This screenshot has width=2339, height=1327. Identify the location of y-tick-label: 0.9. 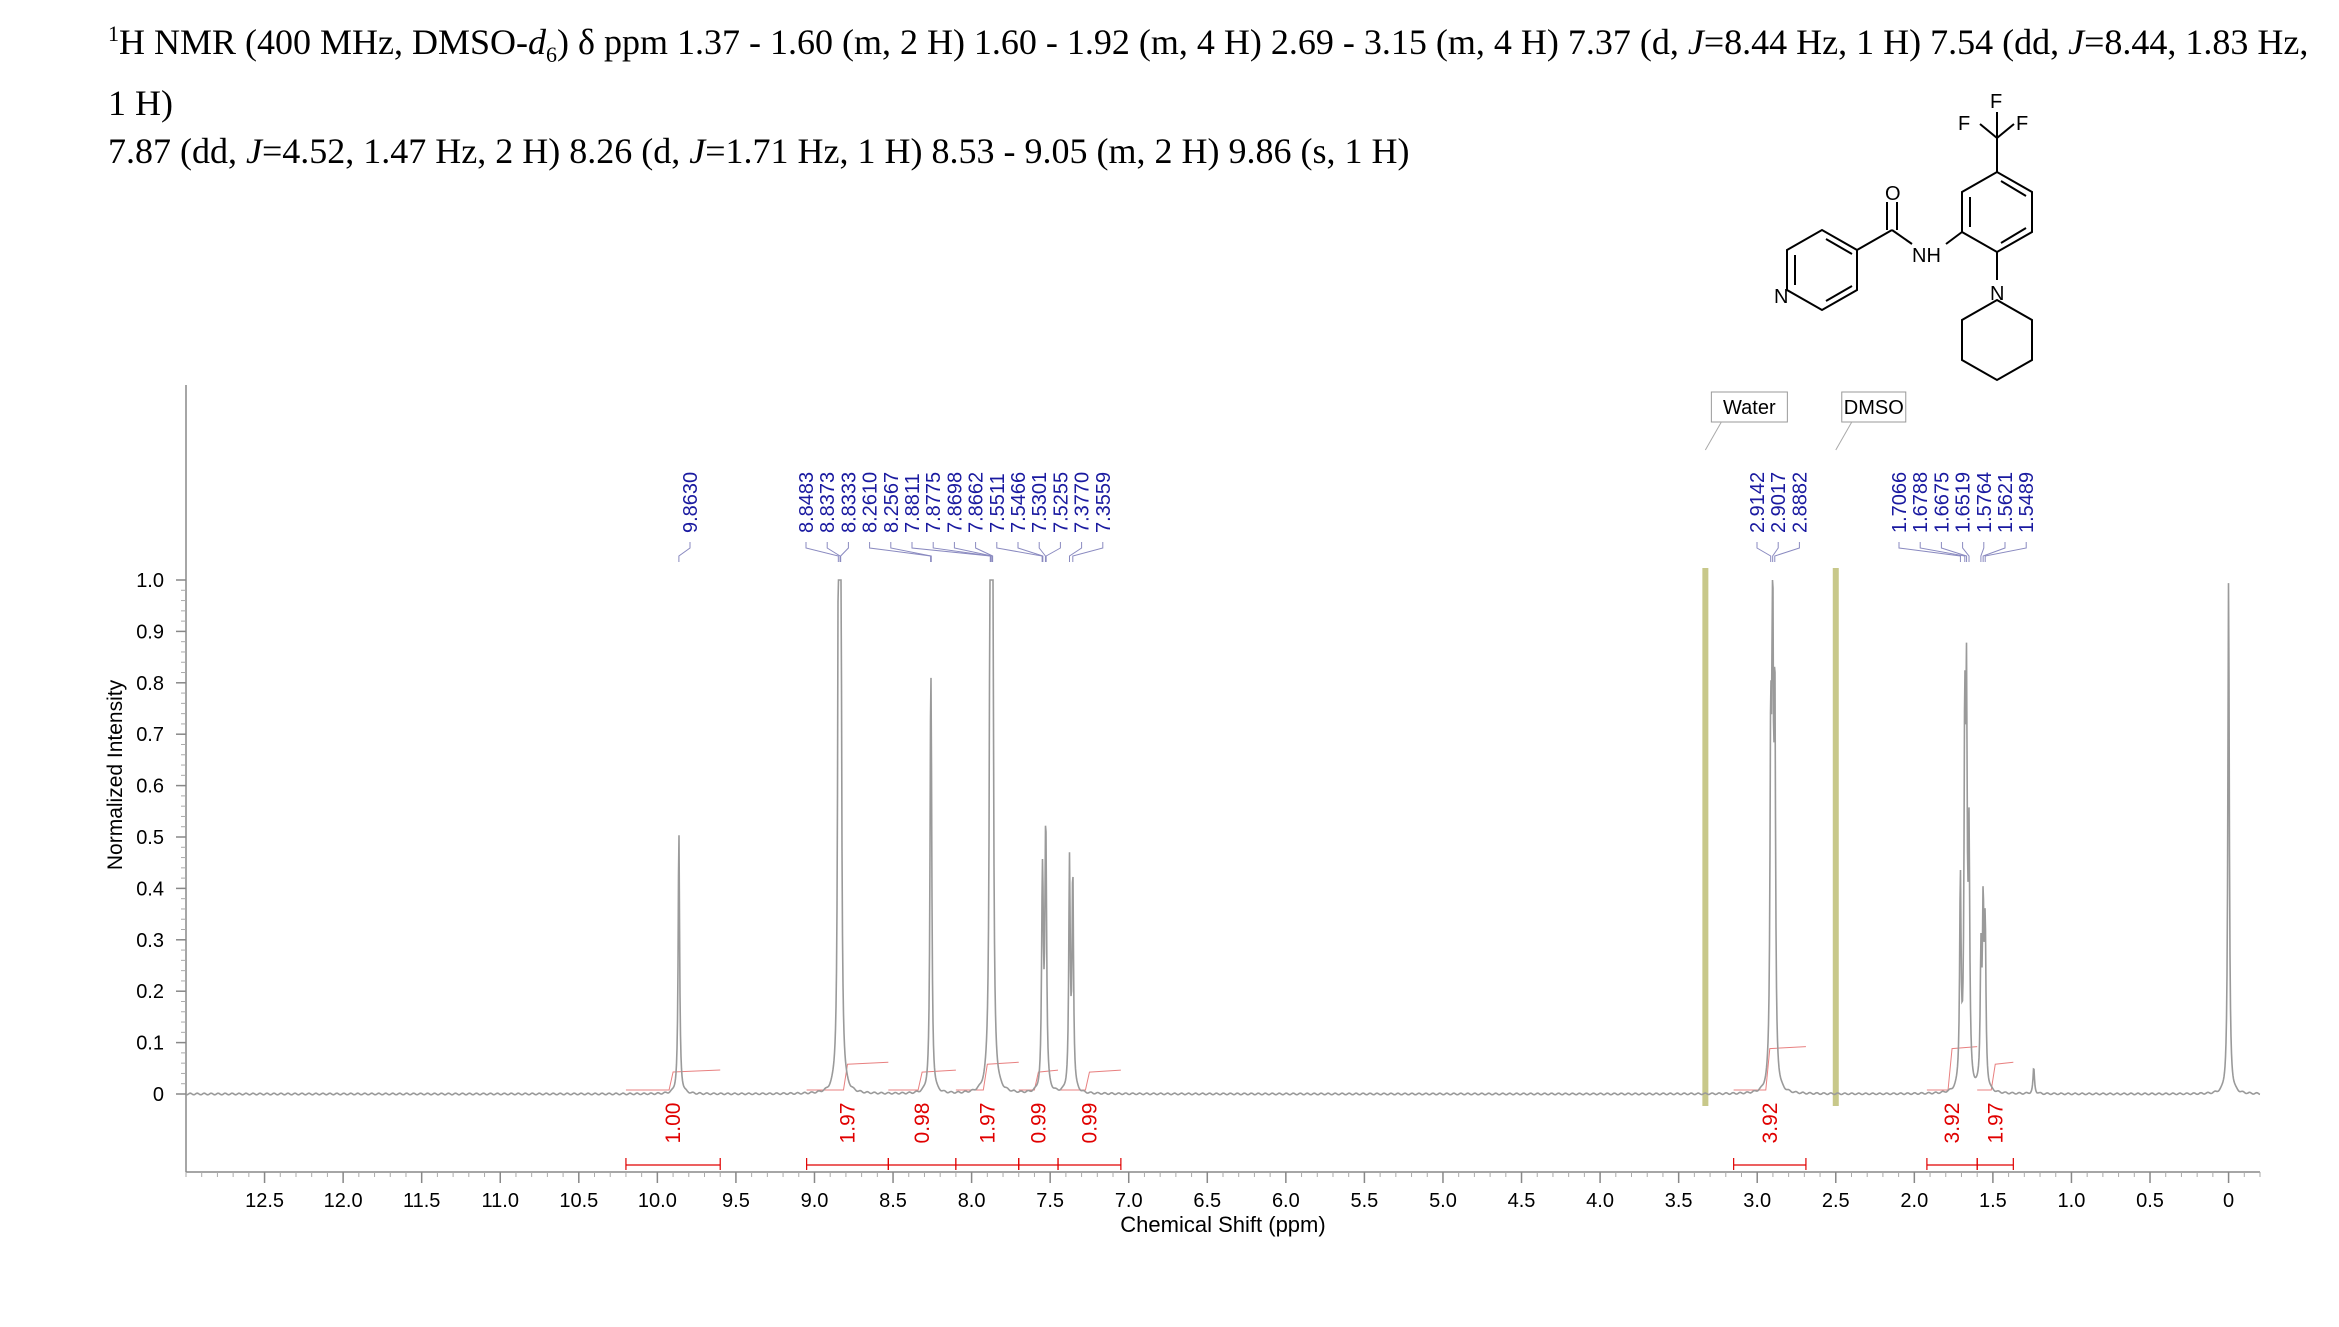
(150, 632).